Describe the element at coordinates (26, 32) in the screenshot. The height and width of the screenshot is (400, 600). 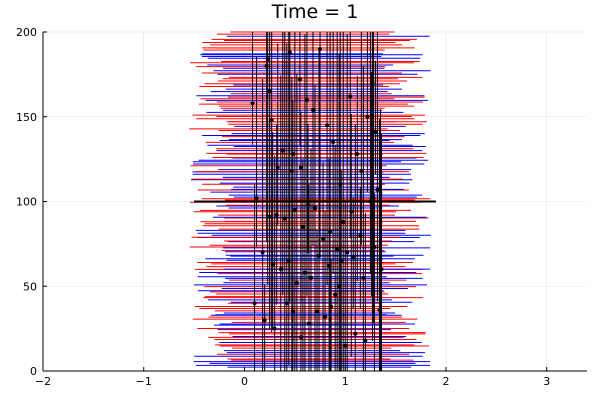
I see `y-tick-label: 200` at that location.